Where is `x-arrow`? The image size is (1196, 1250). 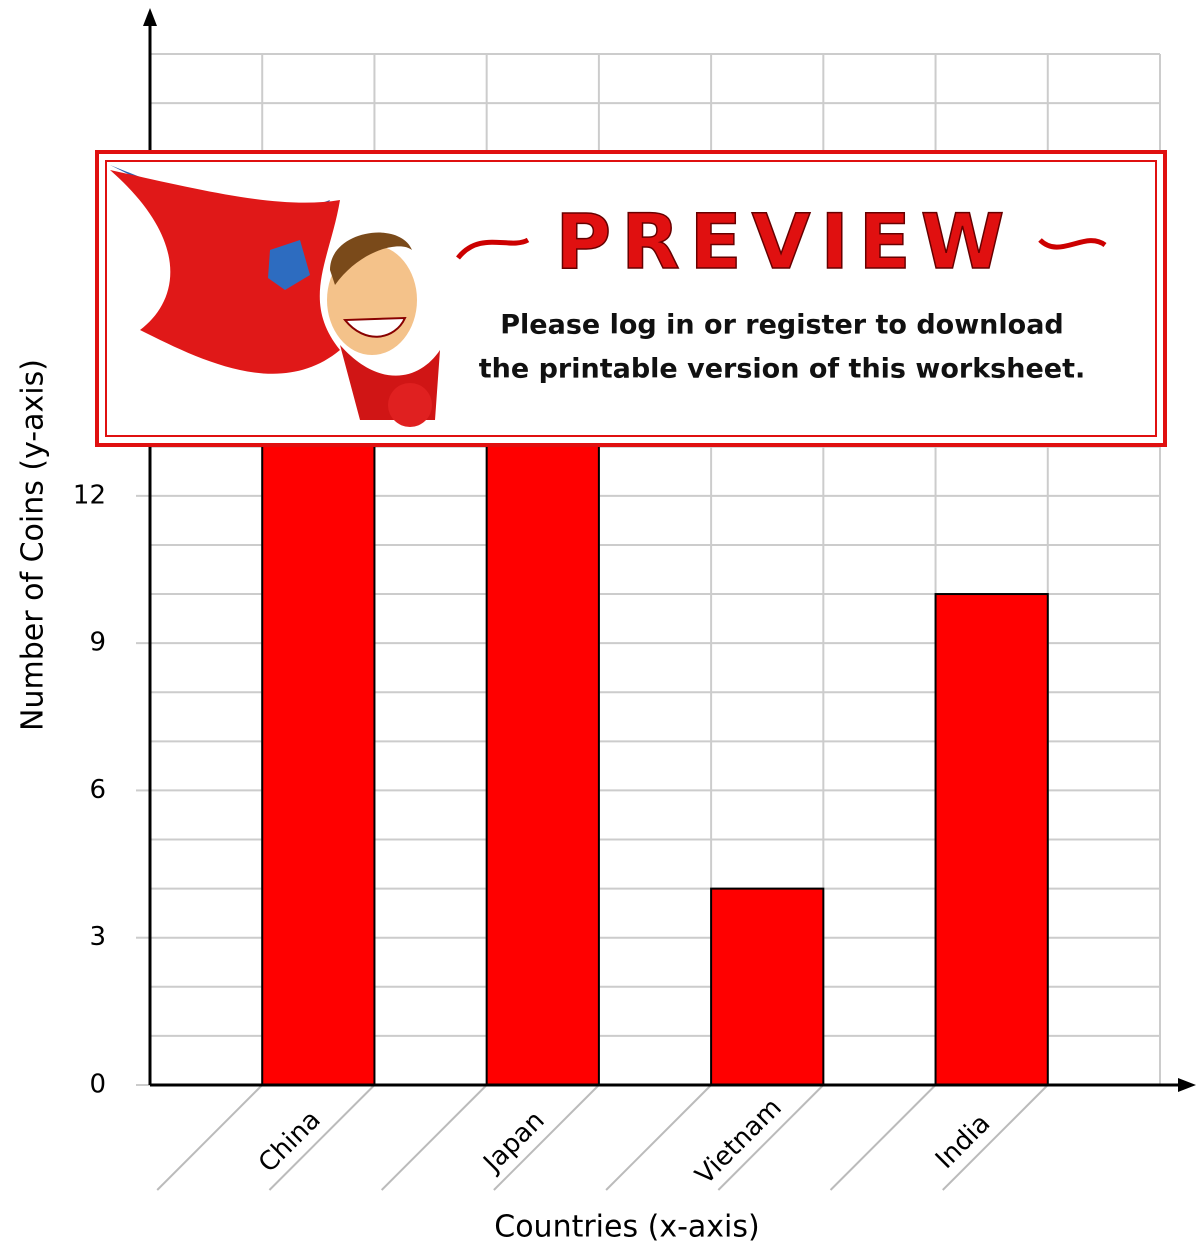 x-arrow is located at coordinates (1187, 1085).